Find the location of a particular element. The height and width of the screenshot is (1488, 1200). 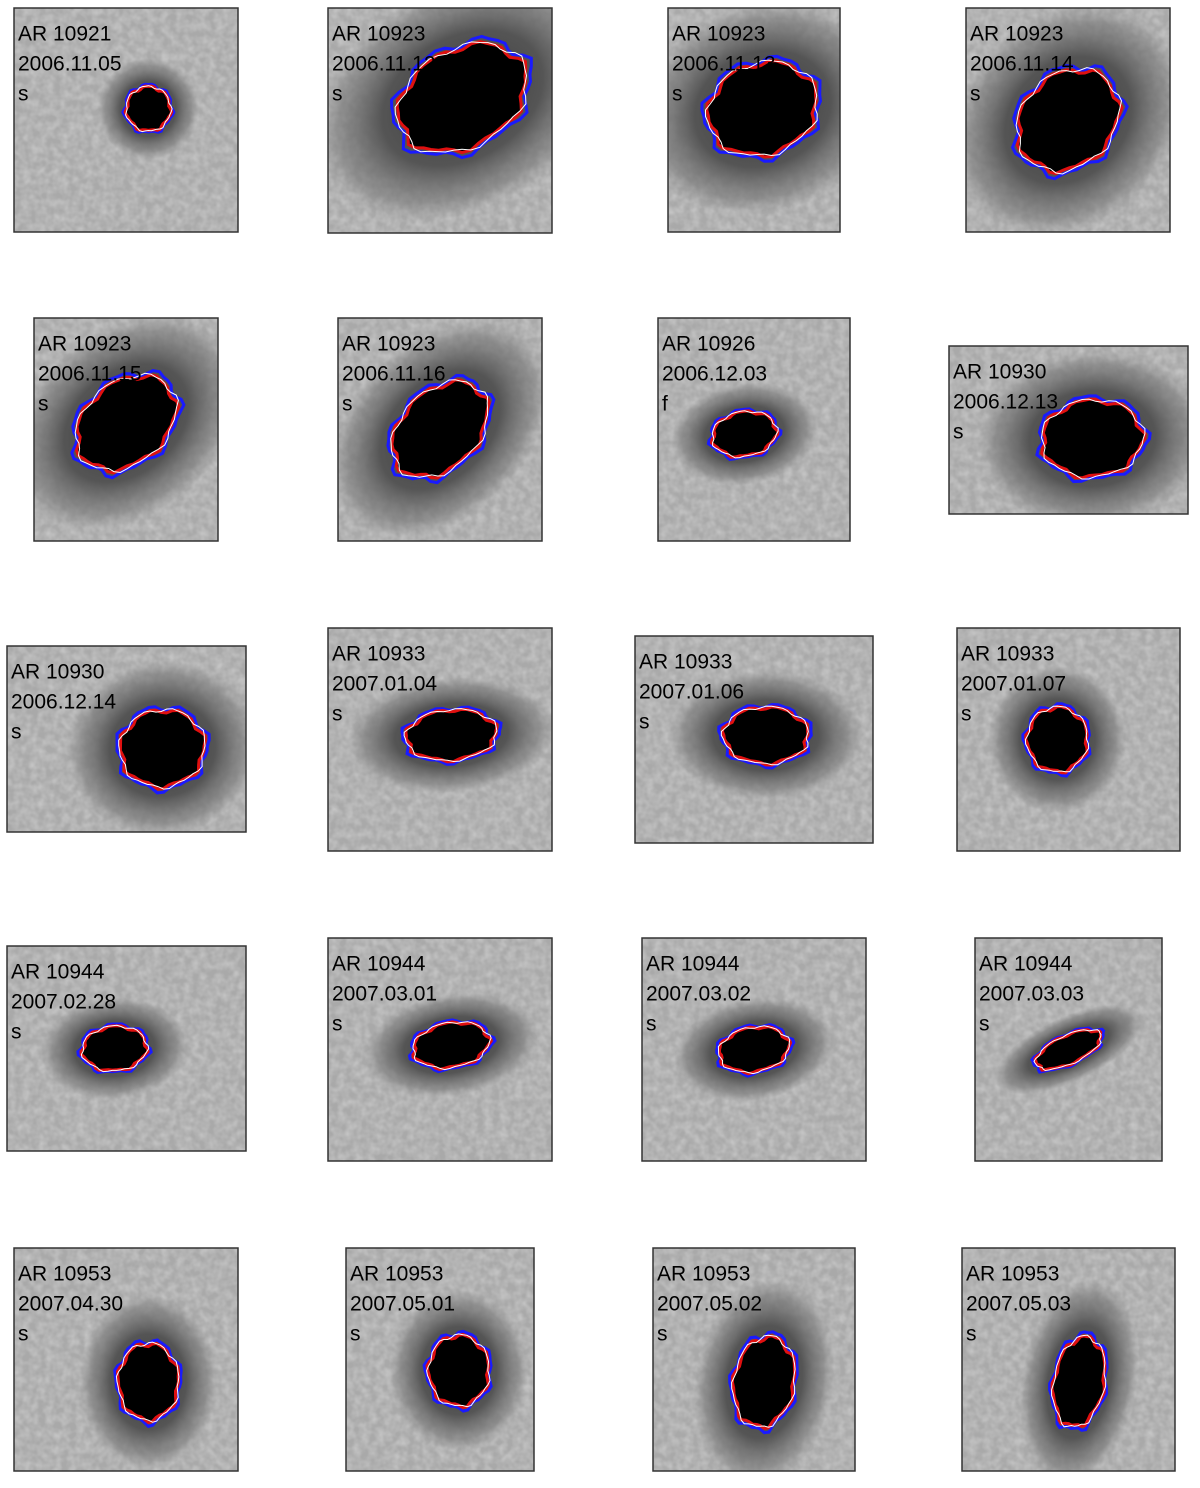

date-label: 2007.01.04 is located at coordinates (384, 684).